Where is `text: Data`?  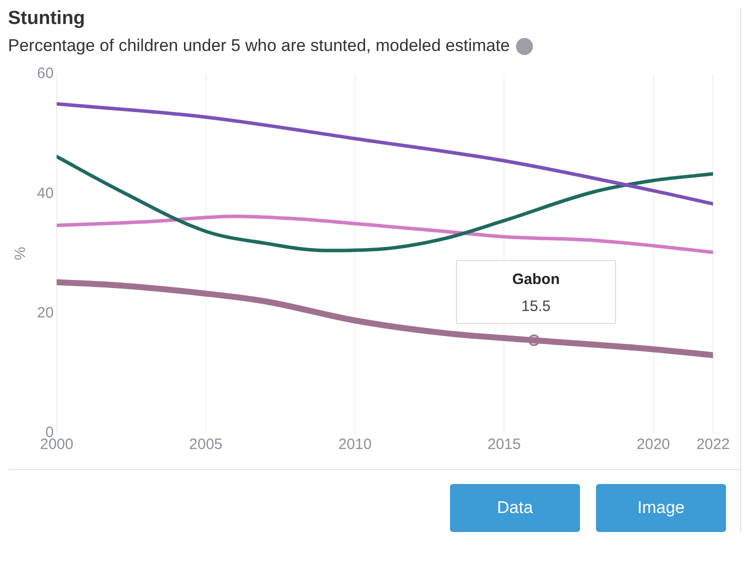
text: Data is located at coordinates (515, 508).